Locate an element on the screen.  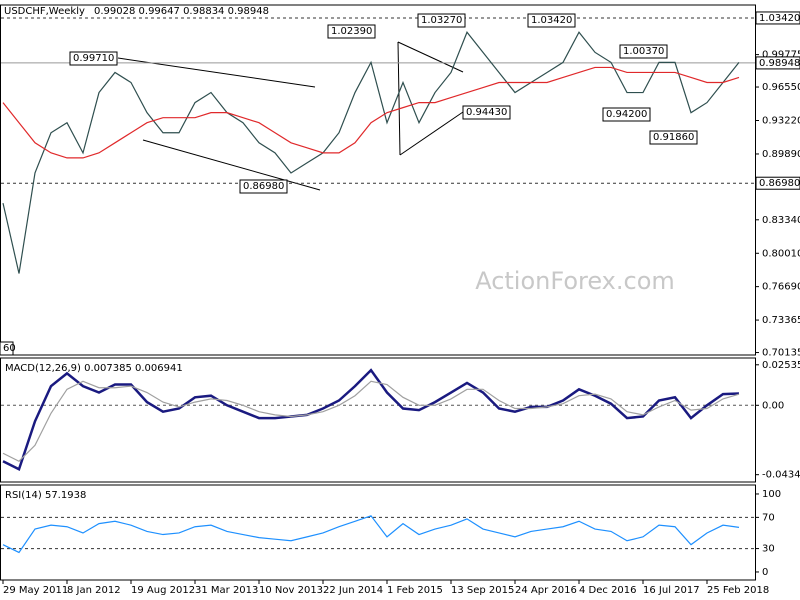
level-label: 1.03420 is located at coordinates (779, 18).